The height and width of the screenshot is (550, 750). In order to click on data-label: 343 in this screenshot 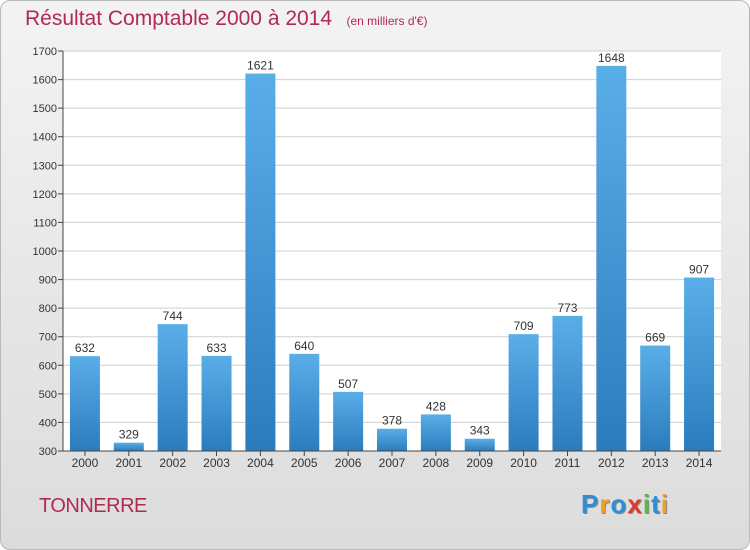, I will do `click(480, 431)`.